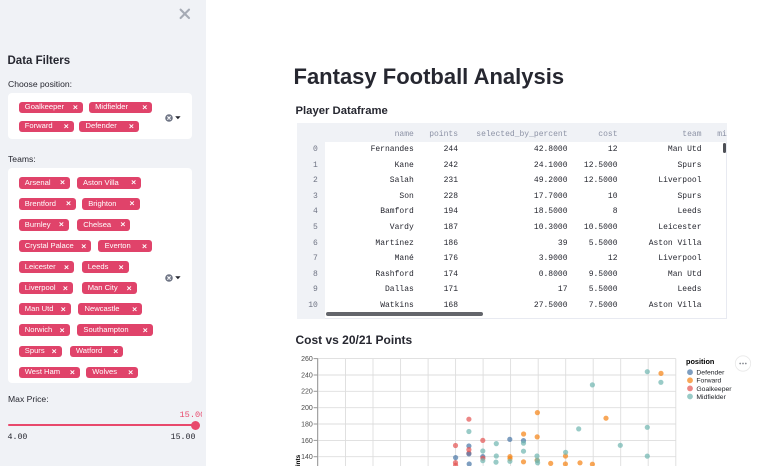  I want to click on svg-text: 260, so click(307, 359).